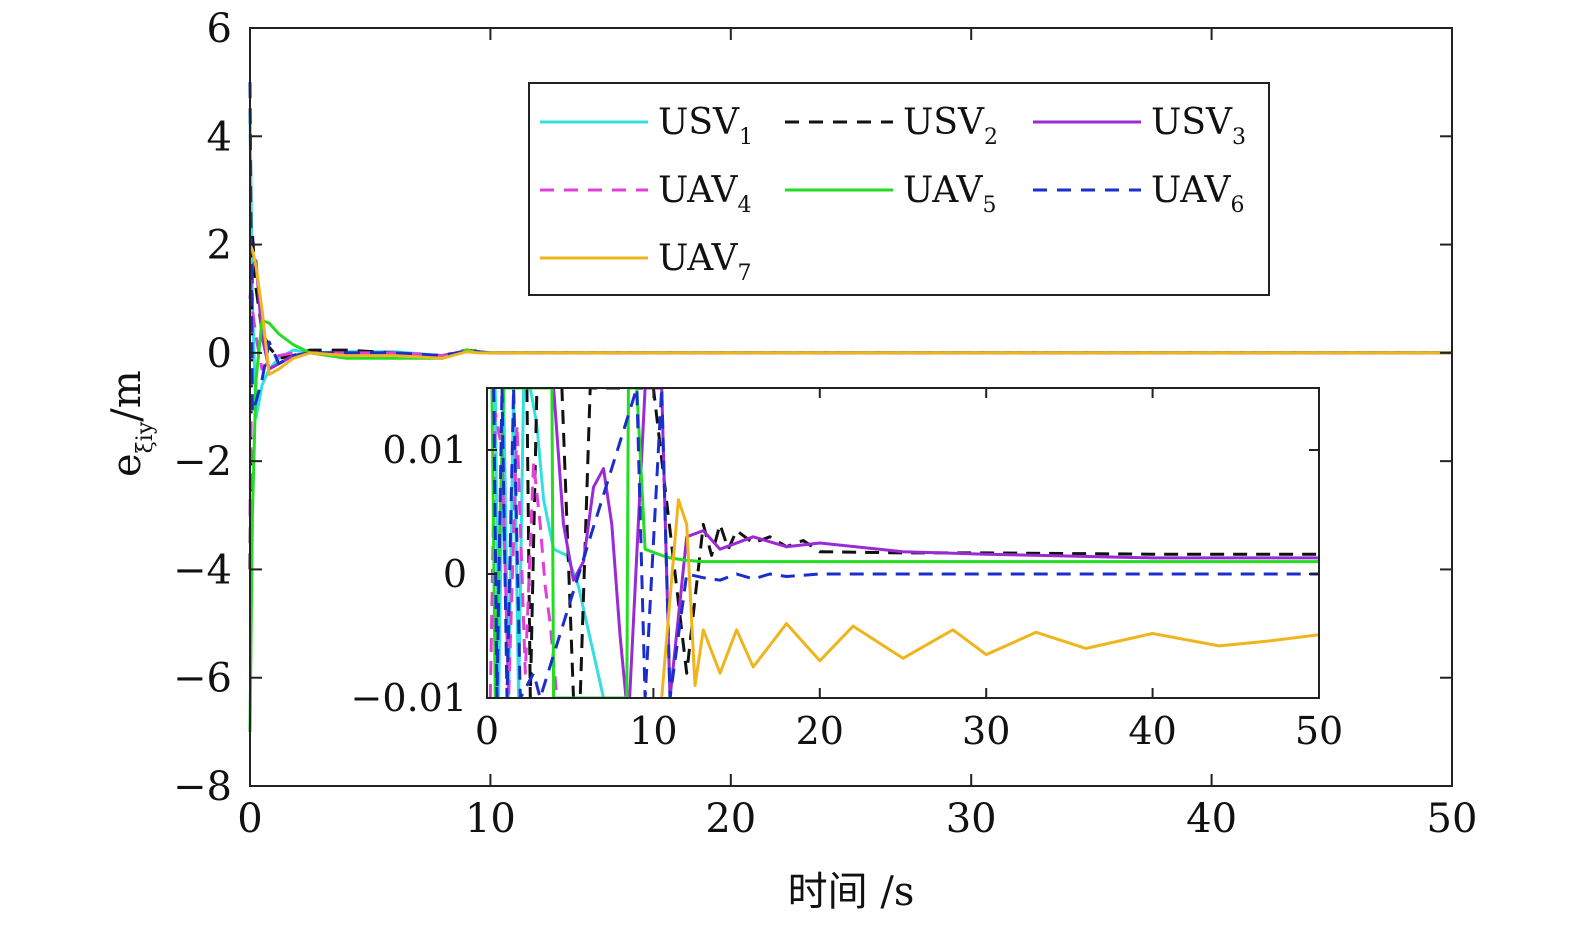 The image size is (1575, 932). Describe the element at coordinates (219, 354) in the screenshot. I see `y-tick-label: 0` at that location.